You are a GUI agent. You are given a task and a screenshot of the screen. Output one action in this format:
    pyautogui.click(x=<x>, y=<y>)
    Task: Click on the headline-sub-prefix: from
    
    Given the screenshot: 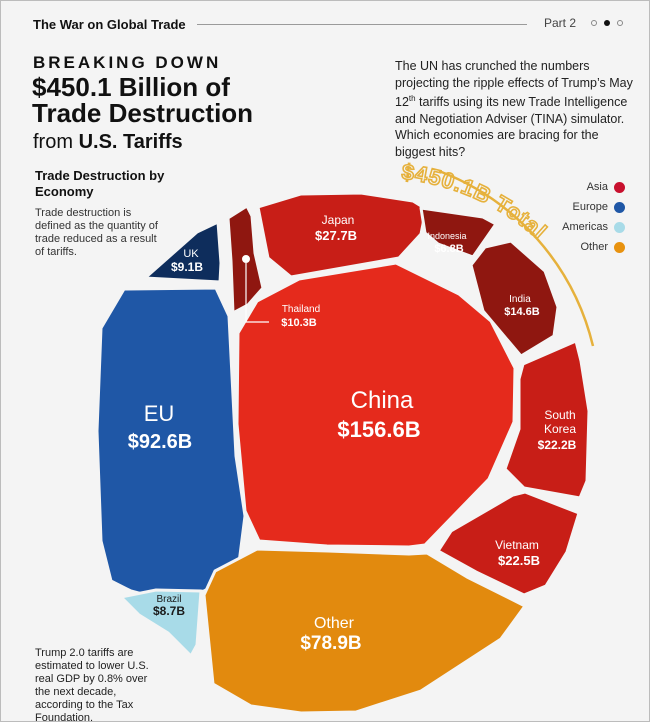 What is the action you would take?
    pyautogui.click(x=53, y=142)
    